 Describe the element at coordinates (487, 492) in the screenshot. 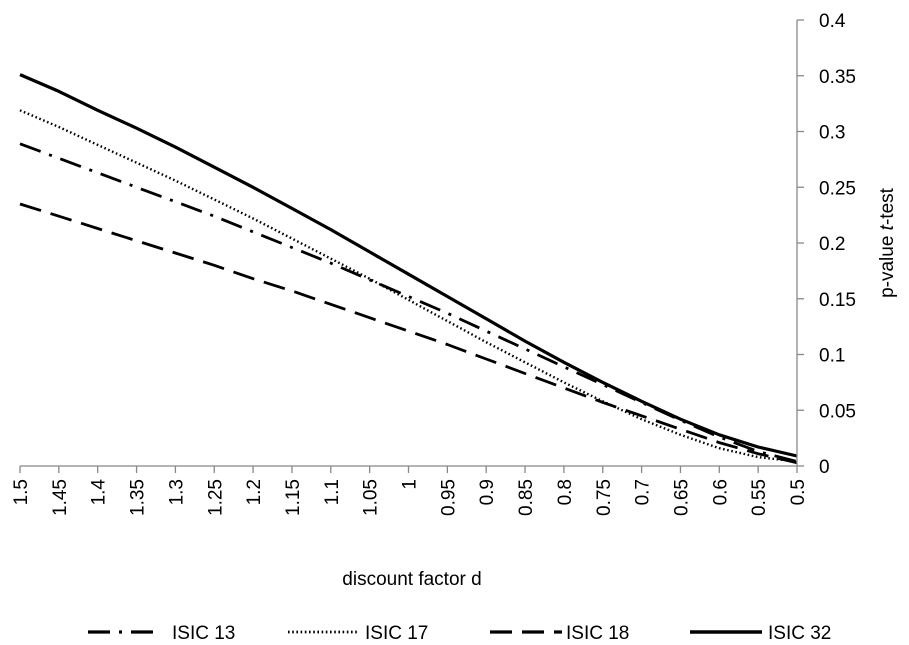

I see `x-tick-label: 0.9` at that location.